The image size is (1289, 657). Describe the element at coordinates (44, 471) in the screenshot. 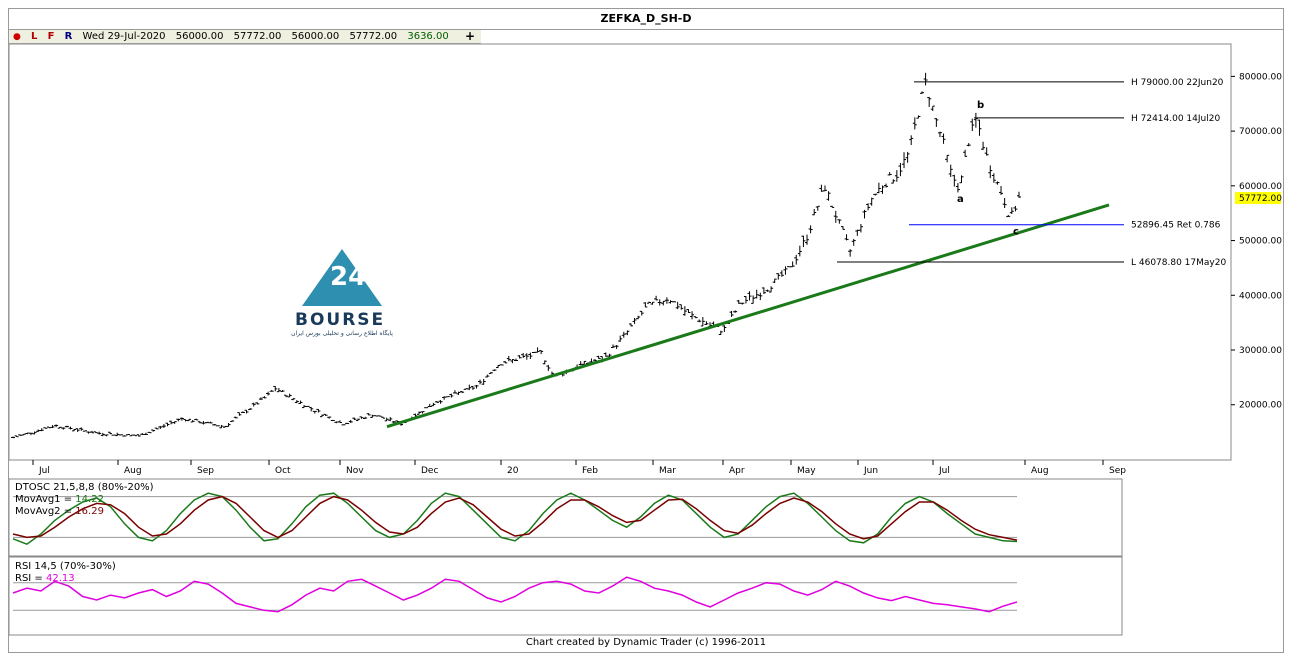

I see `x-tick-label: Jul` at that location.